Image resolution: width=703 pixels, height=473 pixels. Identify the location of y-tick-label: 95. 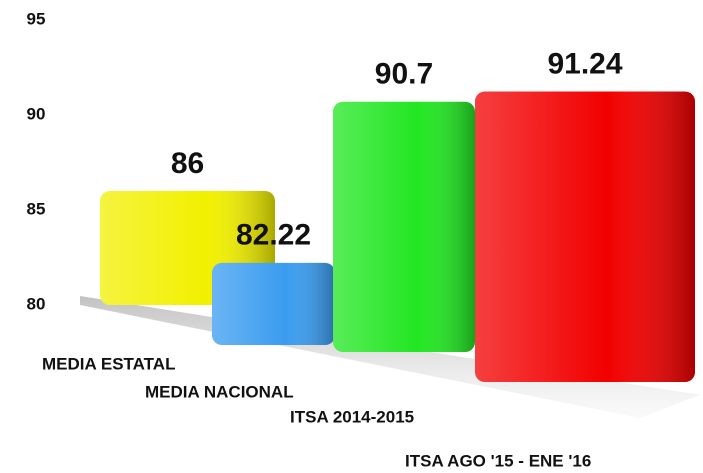
(36, 18).